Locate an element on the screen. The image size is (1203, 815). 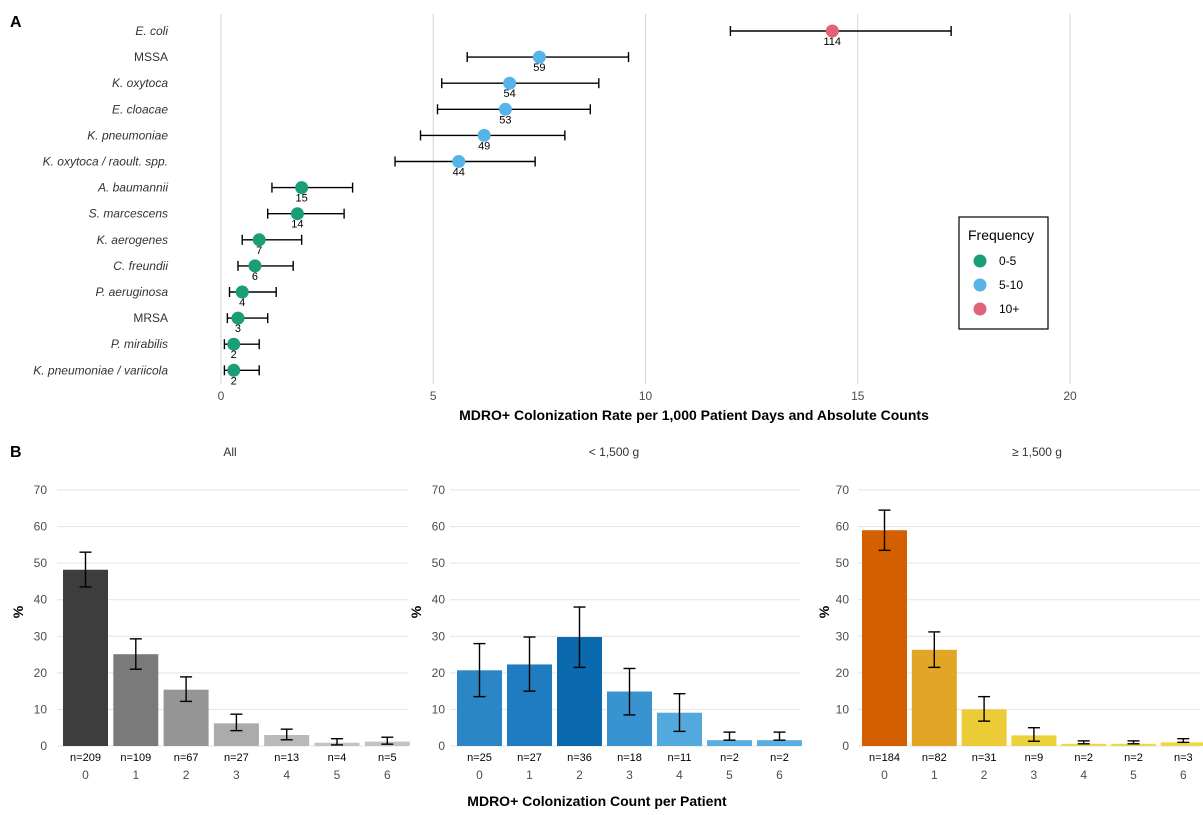
panel-label-a: A is located at coordinates (16, 22).